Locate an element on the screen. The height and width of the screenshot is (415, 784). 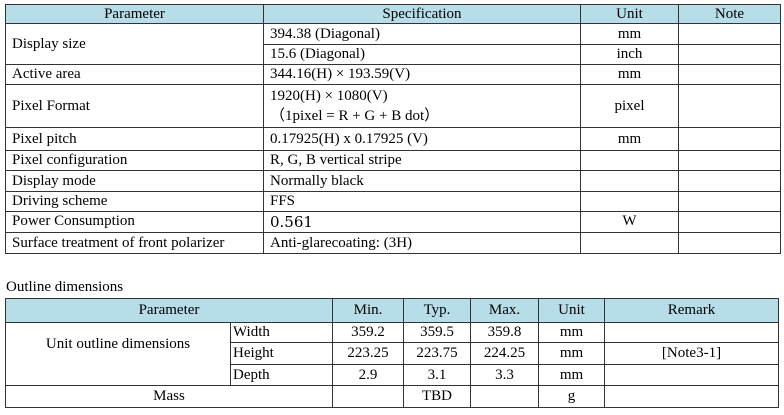
typ-cell: 359.5 is located at coordinates (437, 332).